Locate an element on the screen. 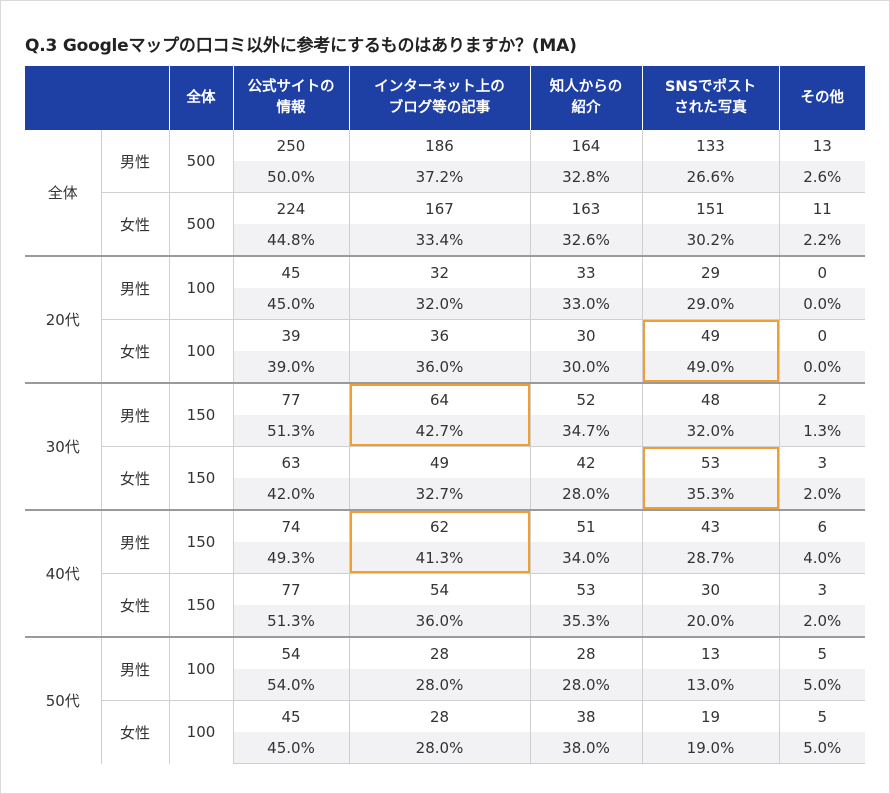  percent-cell: 33.4% is located at coordinates (439, 240).